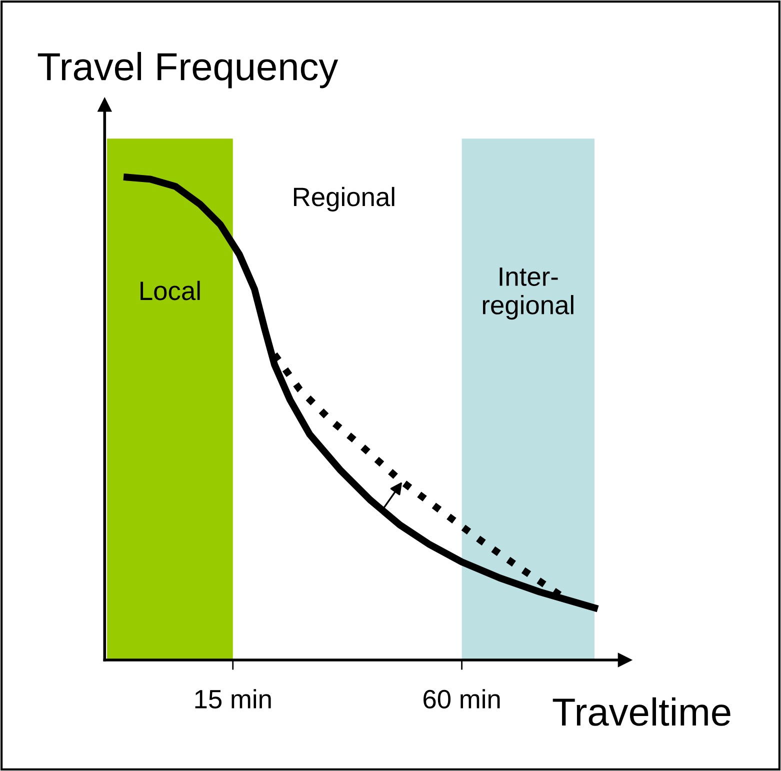 This screenshot has width=781, height=771. Describe the element at coordinates (344, 199) in the screenshot. I see `annotation: Regional` at that location.